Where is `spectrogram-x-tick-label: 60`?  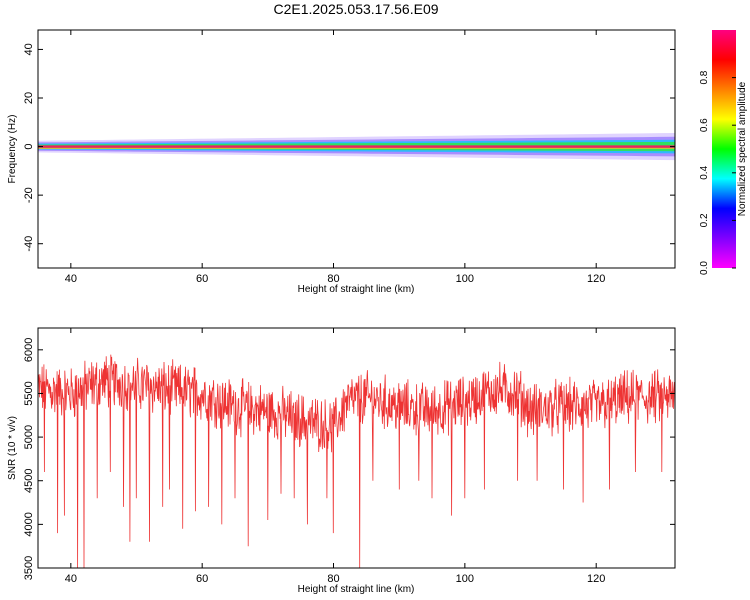 spectrogram-x-tick-label: 60 is located at coordinates (202, 279).